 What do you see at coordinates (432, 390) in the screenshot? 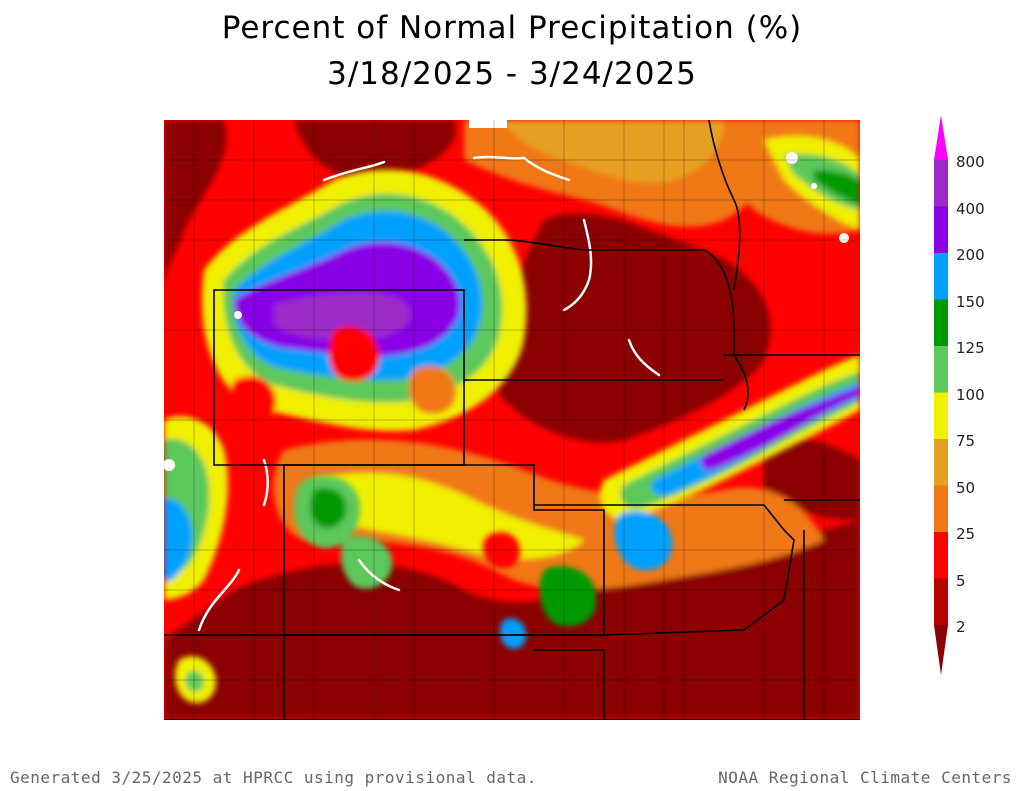
I see `orange-pocket-nw` at bounding box center [432, 390].